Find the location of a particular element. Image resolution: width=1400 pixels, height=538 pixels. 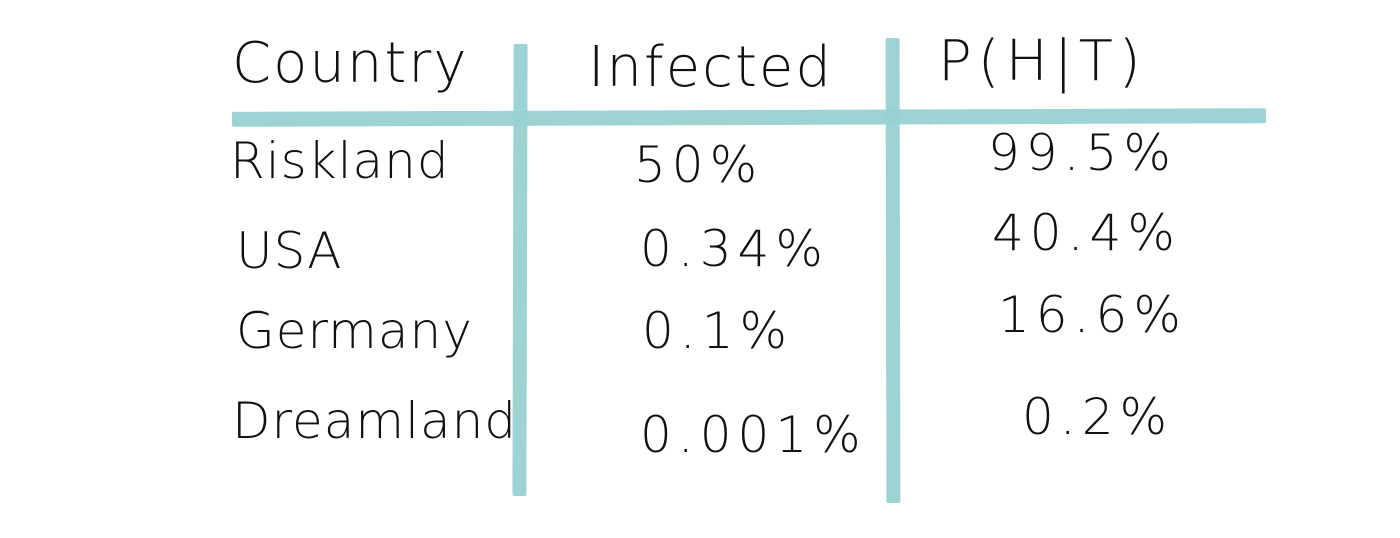

table-cell-infected: 50% is located at coordinates (699, 165).